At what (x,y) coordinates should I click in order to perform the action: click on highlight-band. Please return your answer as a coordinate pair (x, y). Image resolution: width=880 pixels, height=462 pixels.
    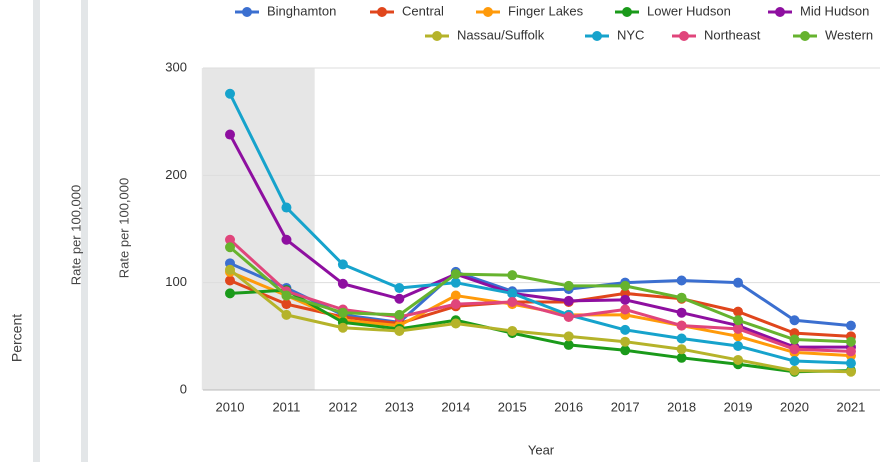
    Looking at the image, I should click on (258, 229).